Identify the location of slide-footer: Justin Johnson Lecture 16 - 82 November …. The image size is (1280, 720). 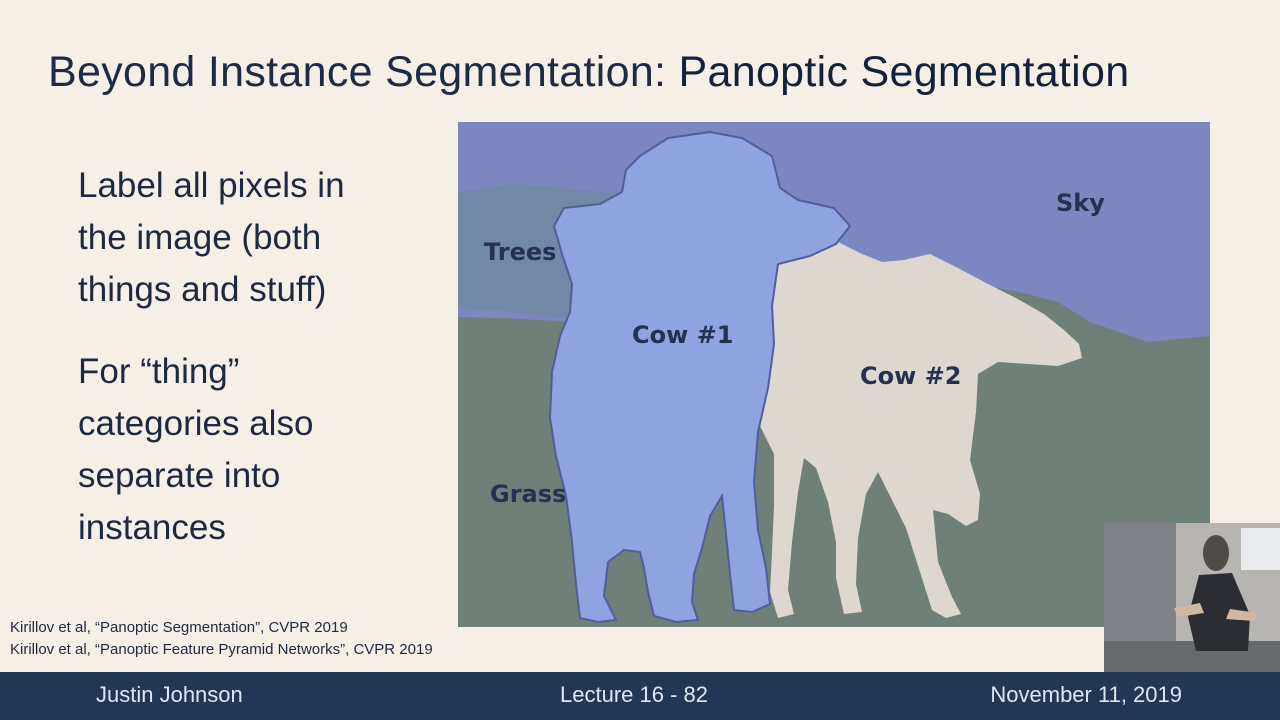
(640, 696).